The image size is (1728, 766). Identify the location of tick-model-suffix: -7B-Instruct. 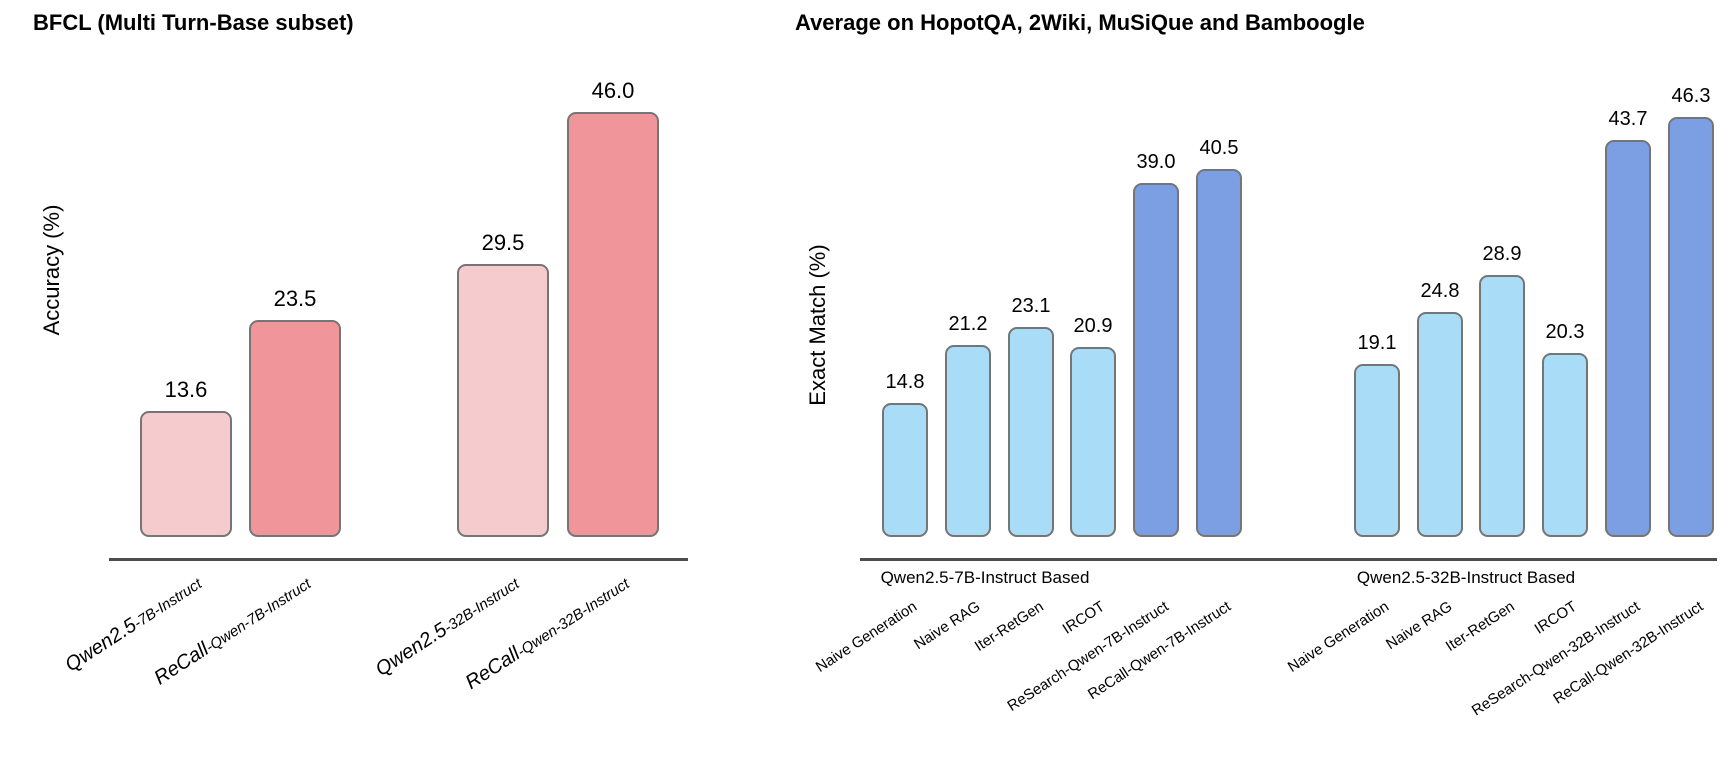
(168, 603).